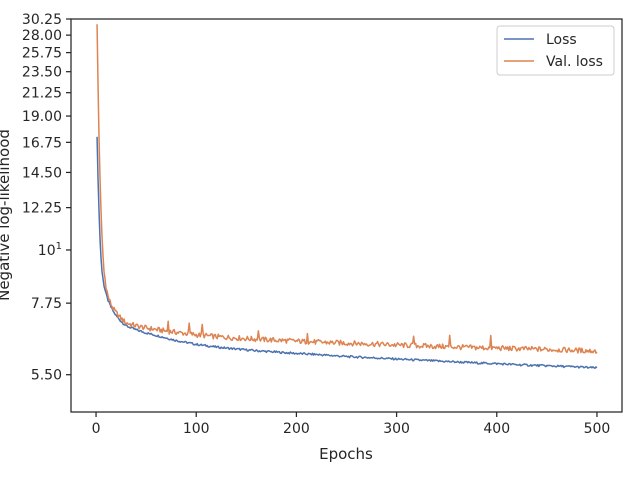 This screenshot has height=485, width=640. Describe the element at coordinates (42, 173) in the screenshot. I see `y-tick-label: 14.50` at that location.